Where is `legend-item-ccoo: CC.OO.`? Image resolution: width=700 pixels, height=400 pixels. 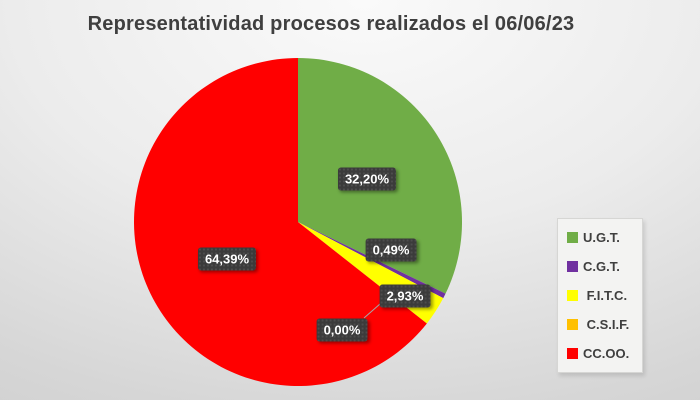
legend-item-ccoo: CC.OO. is located at coordinates (604, 353).